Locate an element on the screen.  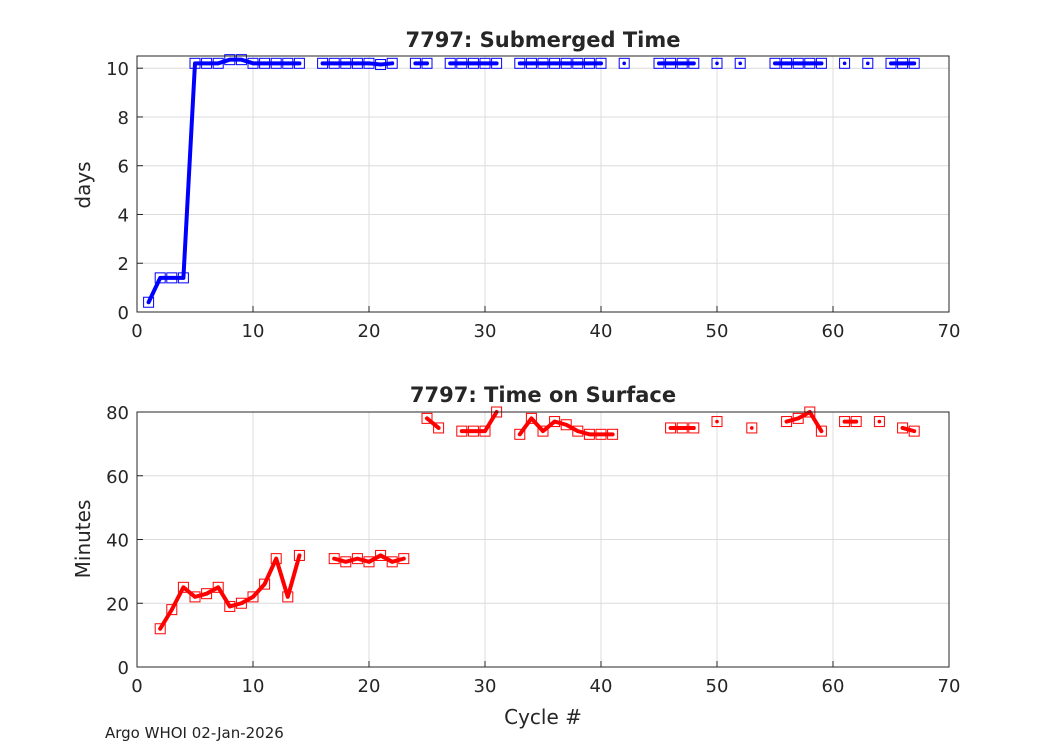
y-axis-label: days is located at coordinates (83, 184).